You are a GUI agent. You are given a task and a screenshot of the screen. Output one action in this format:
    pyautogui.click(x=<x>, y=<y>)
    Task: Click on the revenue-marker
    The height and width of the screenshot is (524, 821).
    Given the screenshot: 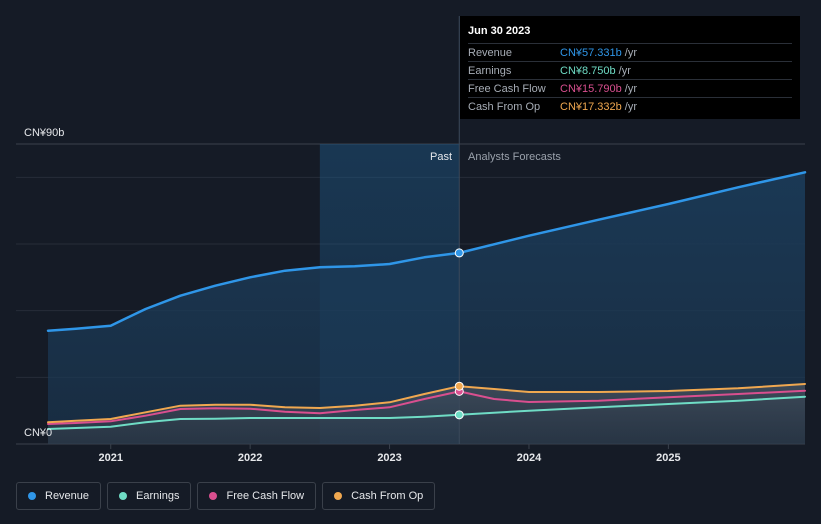 What is the action you would take?
    pyautogui.click(x=459, y=253)
    